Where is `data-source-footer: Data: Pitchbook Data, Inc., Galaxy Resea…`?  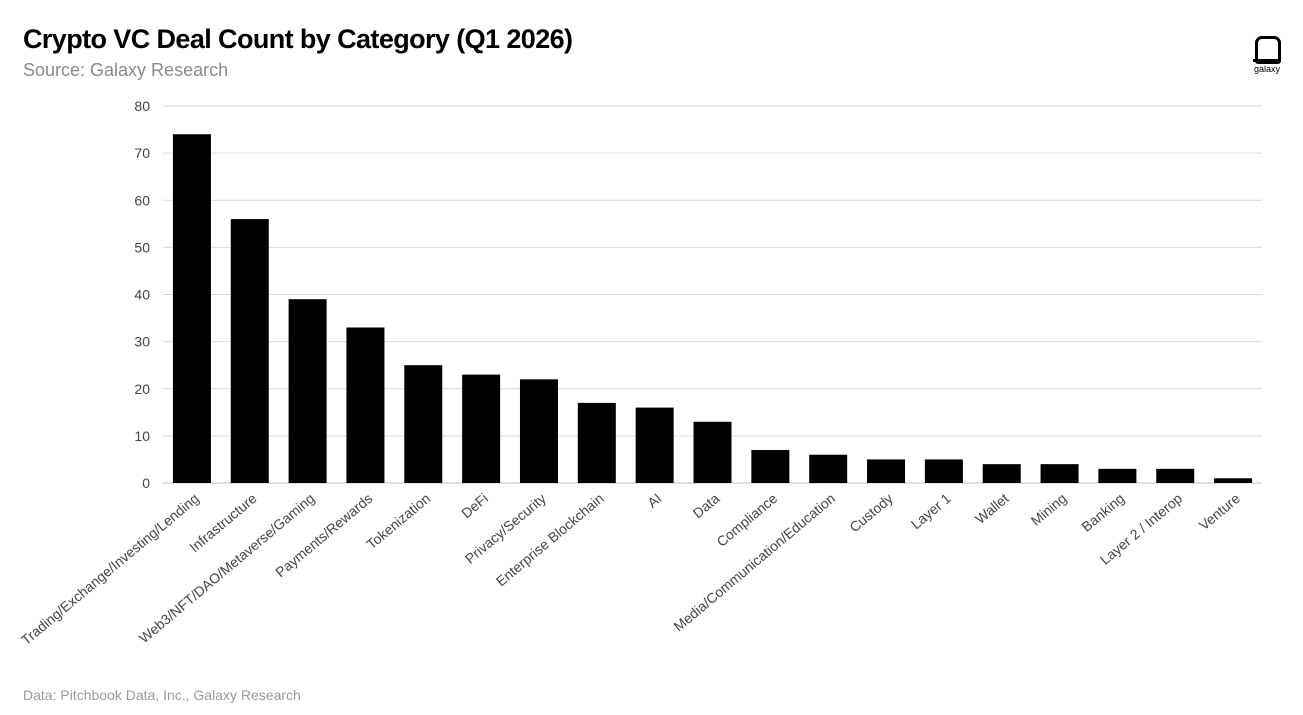
data-source-footer: Data: Pitchbook Data, Inc., Galaxy Resea… is located at coordinates (162, 695).